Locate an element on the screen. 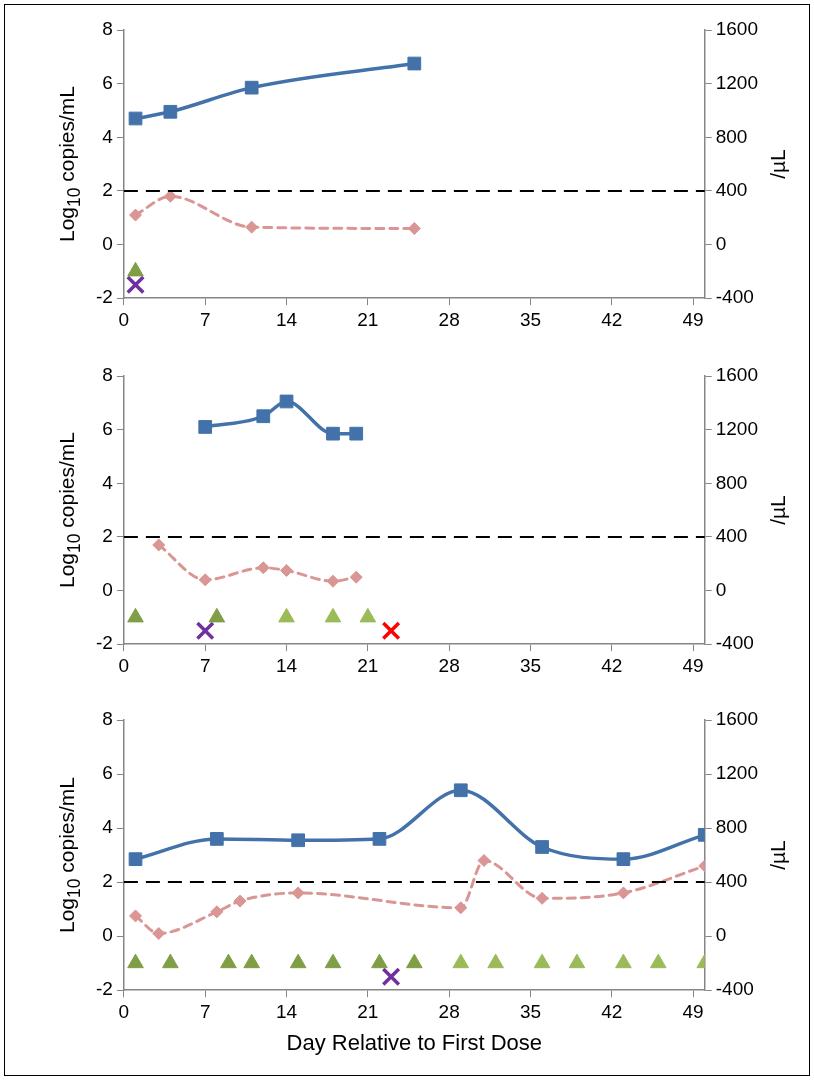  y-tick-label: 4 is located at coordinates (108, 827).